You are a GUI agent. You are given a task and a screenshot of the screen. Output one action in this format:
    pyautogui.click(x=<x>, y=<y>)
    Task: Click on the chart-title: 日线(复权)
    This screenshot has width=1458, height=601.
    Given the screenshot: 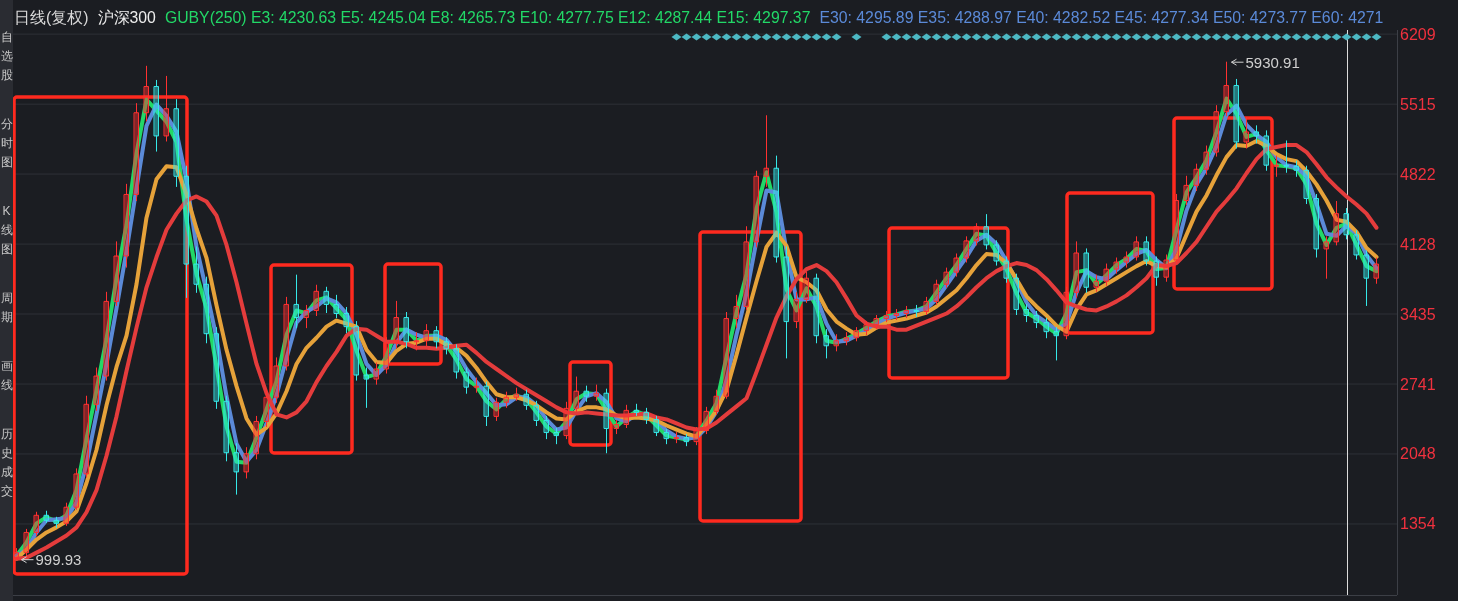 What is the action you would take?
    pyautogui.click(x=51, y=17)
    